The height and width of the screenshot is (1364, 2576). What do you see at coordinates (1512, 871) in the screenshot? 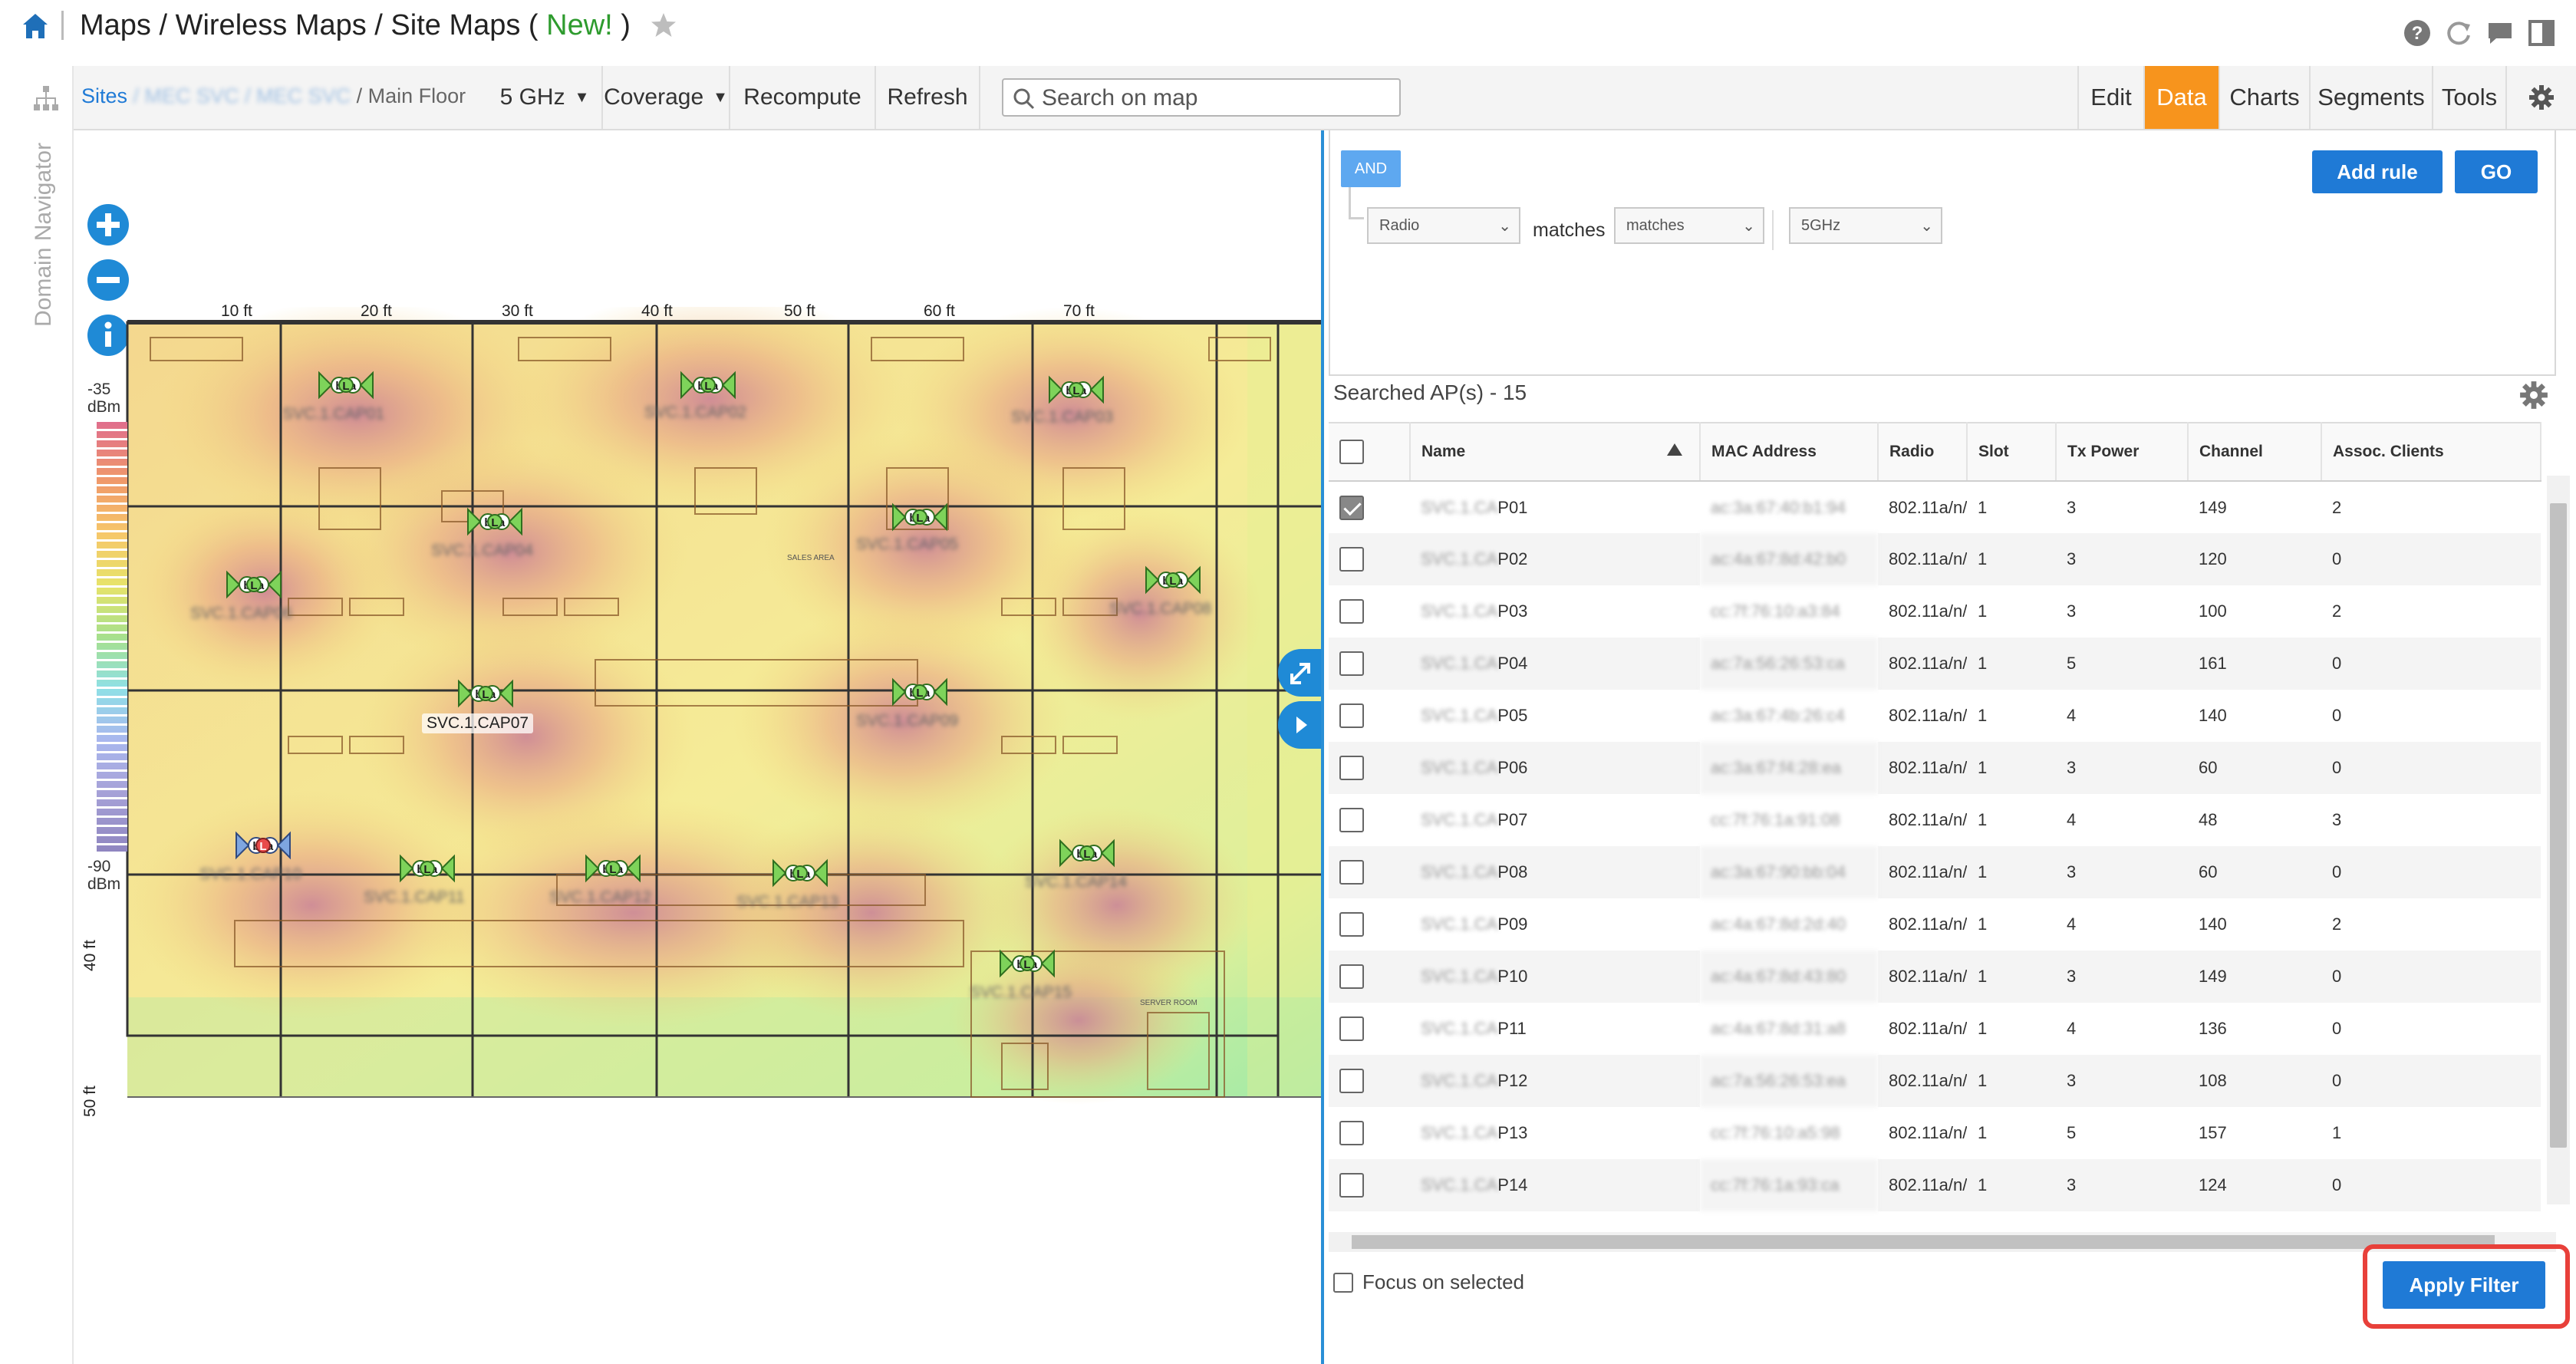
I see `cell-name-suffix: P08` at bounding box center [1512, 871].